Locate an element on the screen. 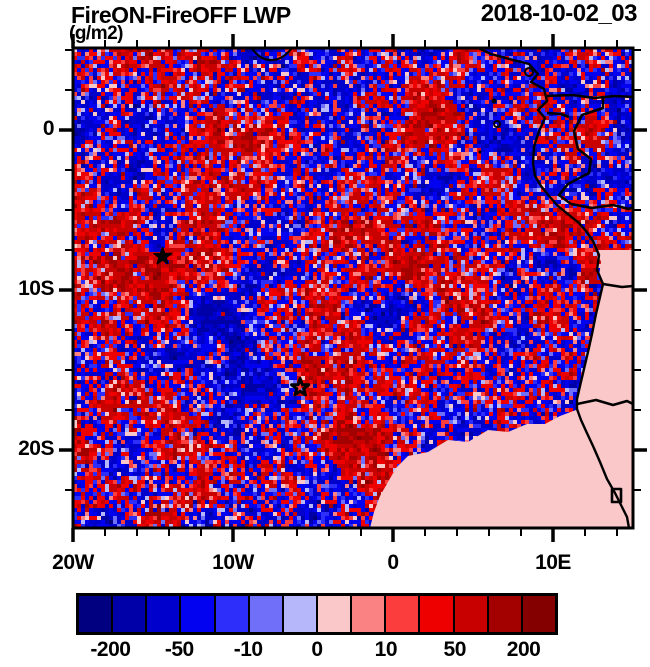 The width and height of the screenshot is (650, 667). x-tick-label: 10W is located at coordinates (233, 562).